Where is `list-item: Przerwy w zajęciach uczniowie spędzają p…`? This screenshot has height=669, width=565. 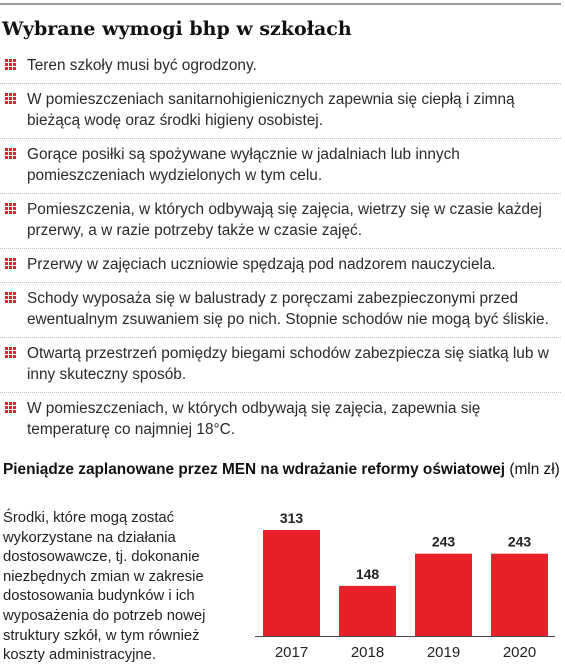 list-item: Przerwy w zajęciach uczniowie spędzają p… is located at coordinates (280, 265).